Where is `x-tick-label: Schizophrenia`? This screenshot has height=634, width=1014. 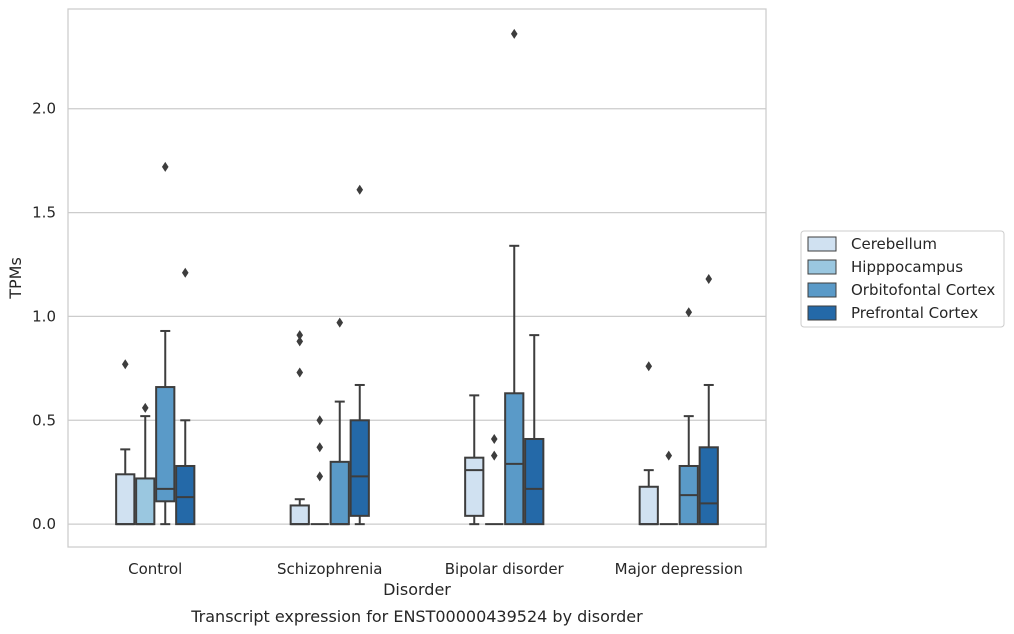
x-tick-label: Schizophrenia is located at coordinates (329, 569).